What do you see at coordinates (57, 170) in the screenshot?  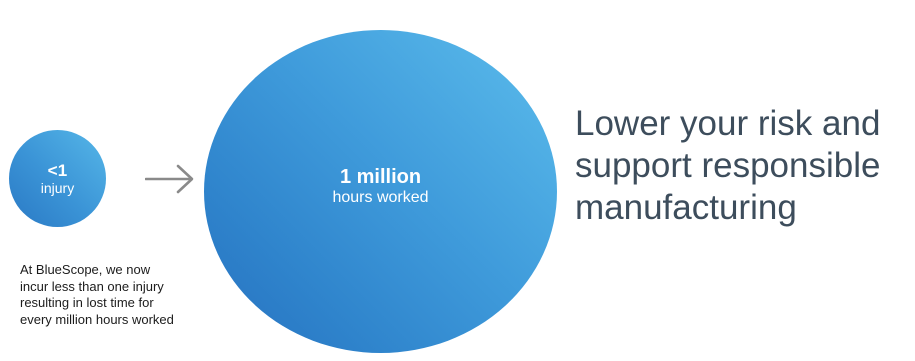 I see `injury-stat-value: <1` at bounding box center [57, 170].